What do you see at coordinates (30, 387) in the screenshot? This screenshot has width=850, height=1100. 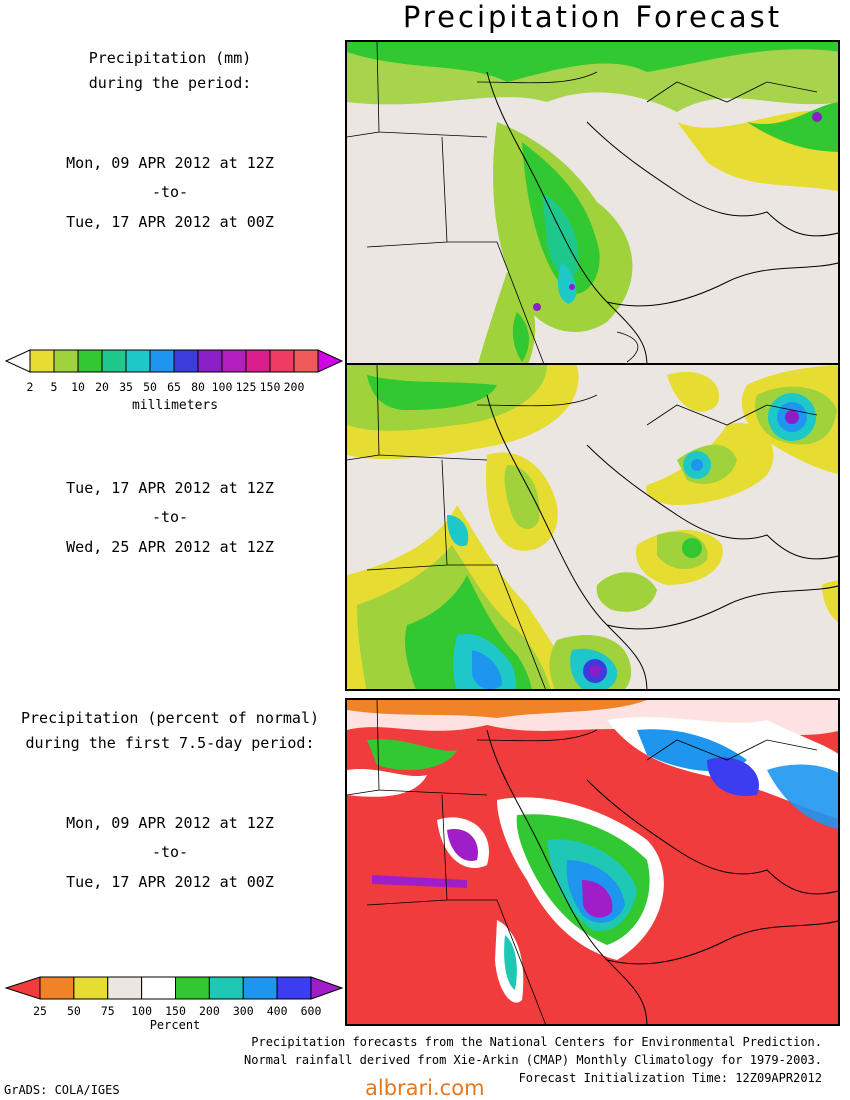 I see `colorbar-mm-tick-label: 2` at bounding box center [30, 387].